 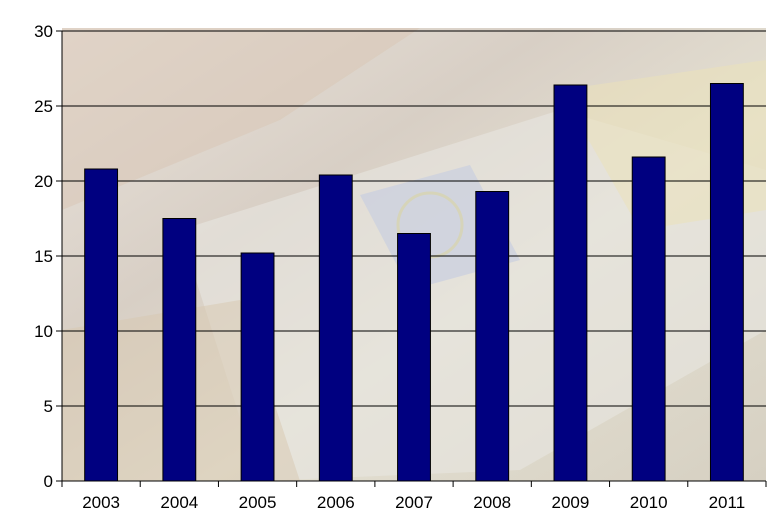 What do you see at coordinates (257, 367) in the screenshot?
I see `bar-2005` at bounding box center [257, 367].